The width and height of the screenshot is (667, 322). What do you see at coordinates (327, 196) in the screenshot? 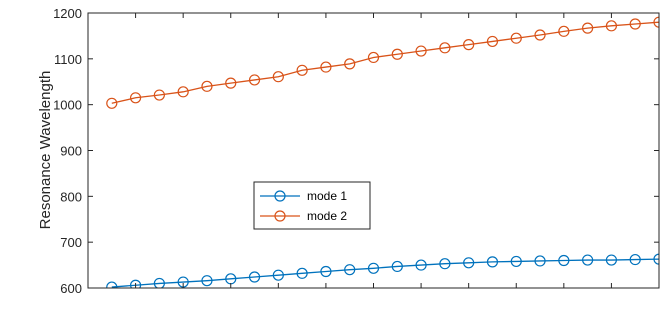
I see `legend-label: mode 1` at bounding box center [327, 196].